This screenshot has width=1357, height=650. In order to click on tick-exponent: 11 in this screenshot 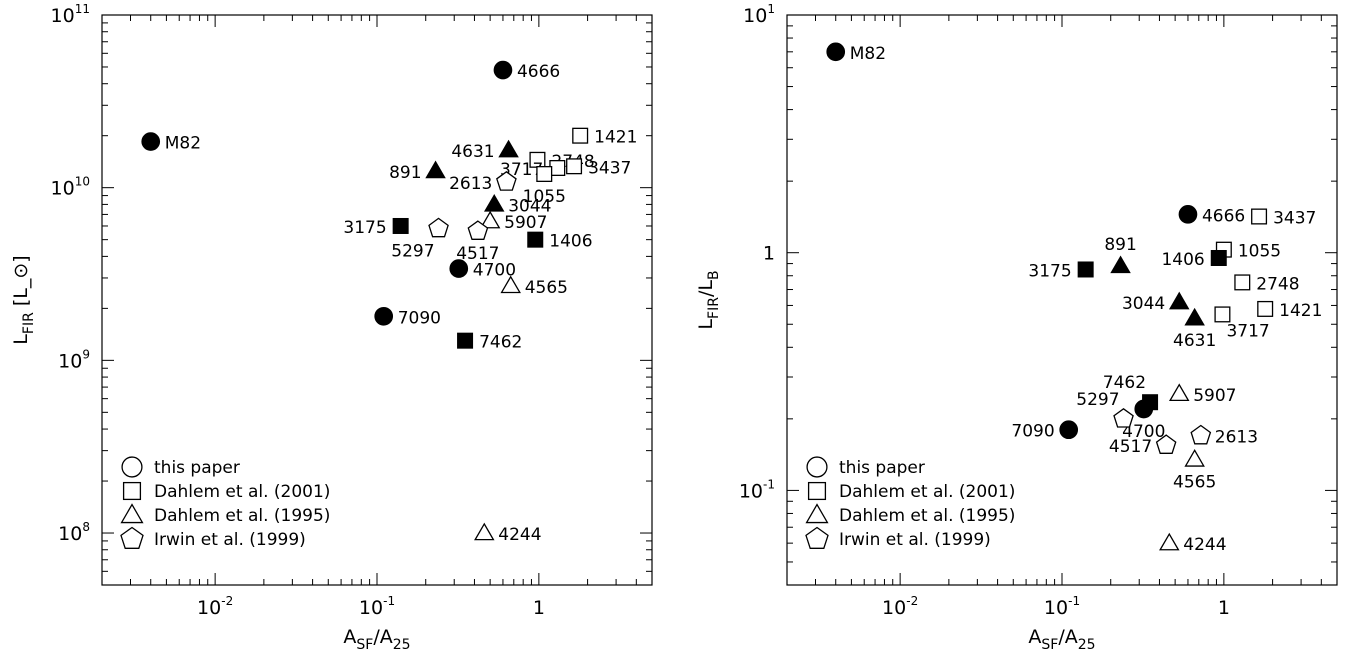, I will do `click(82, 9)`.